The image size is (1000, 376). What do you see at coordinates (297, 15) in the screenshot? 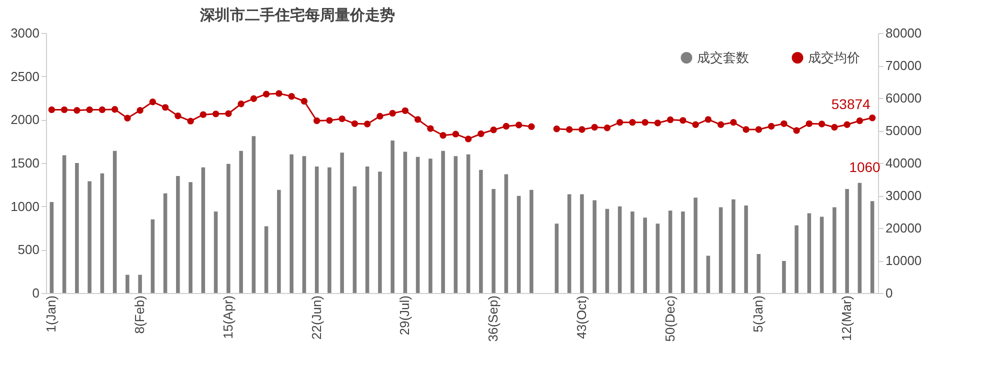
I see `chart-title: 深圳市二手住宅每周量价走势` at bounding box center [297, 15].